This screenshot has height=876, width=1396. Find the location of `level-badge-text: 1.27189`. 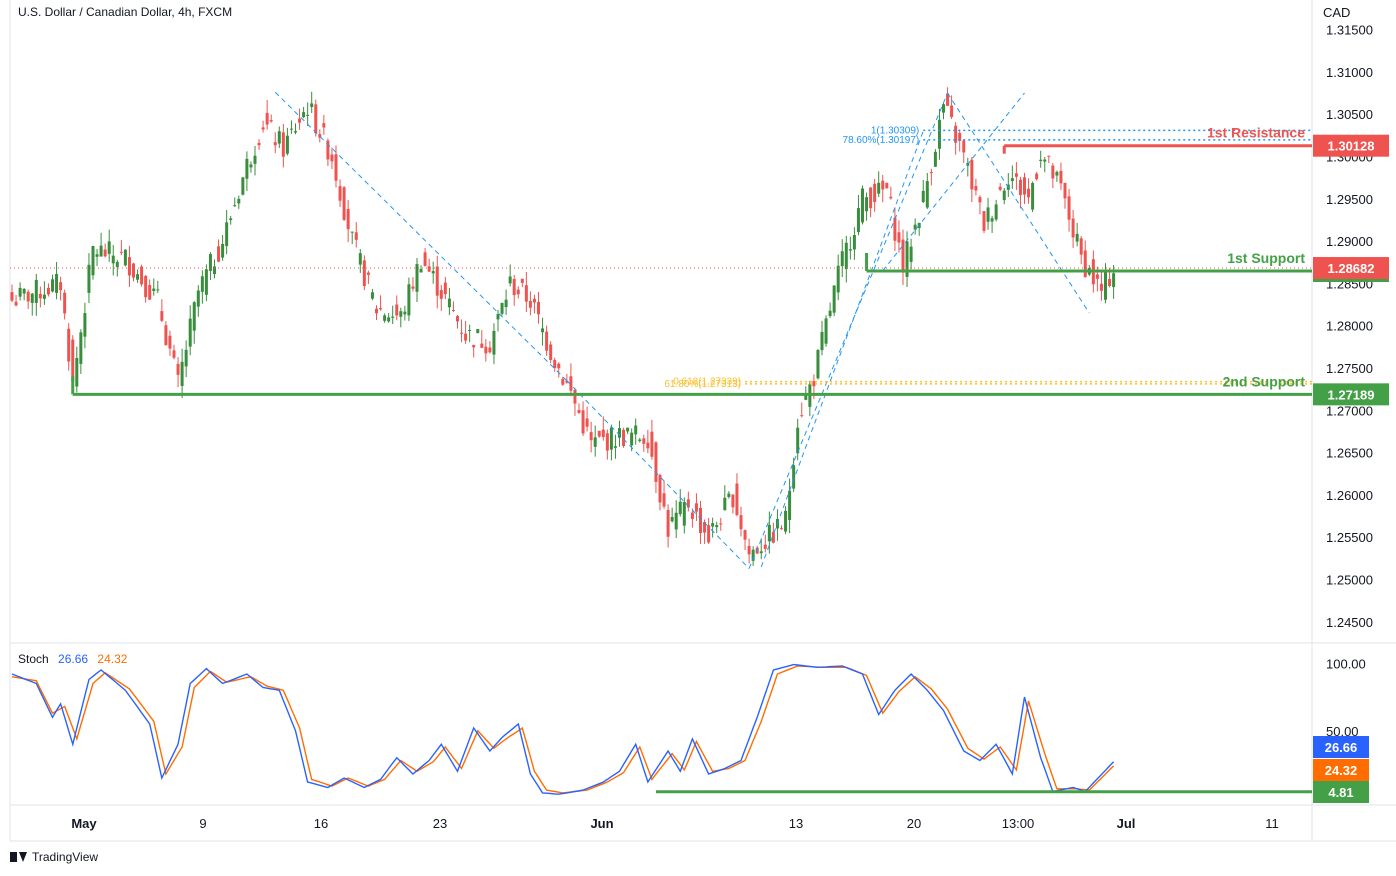

level-badge-text: 1.27189 is located at coordinates (1351, 394).